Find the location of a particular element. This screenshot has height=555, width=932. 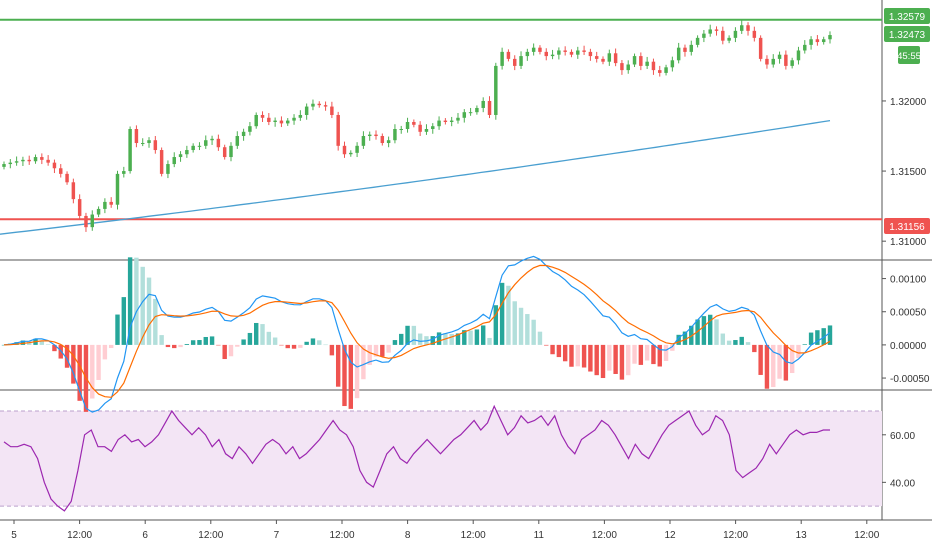

time-tick-label: 5 is located at coordinates (14, 535).